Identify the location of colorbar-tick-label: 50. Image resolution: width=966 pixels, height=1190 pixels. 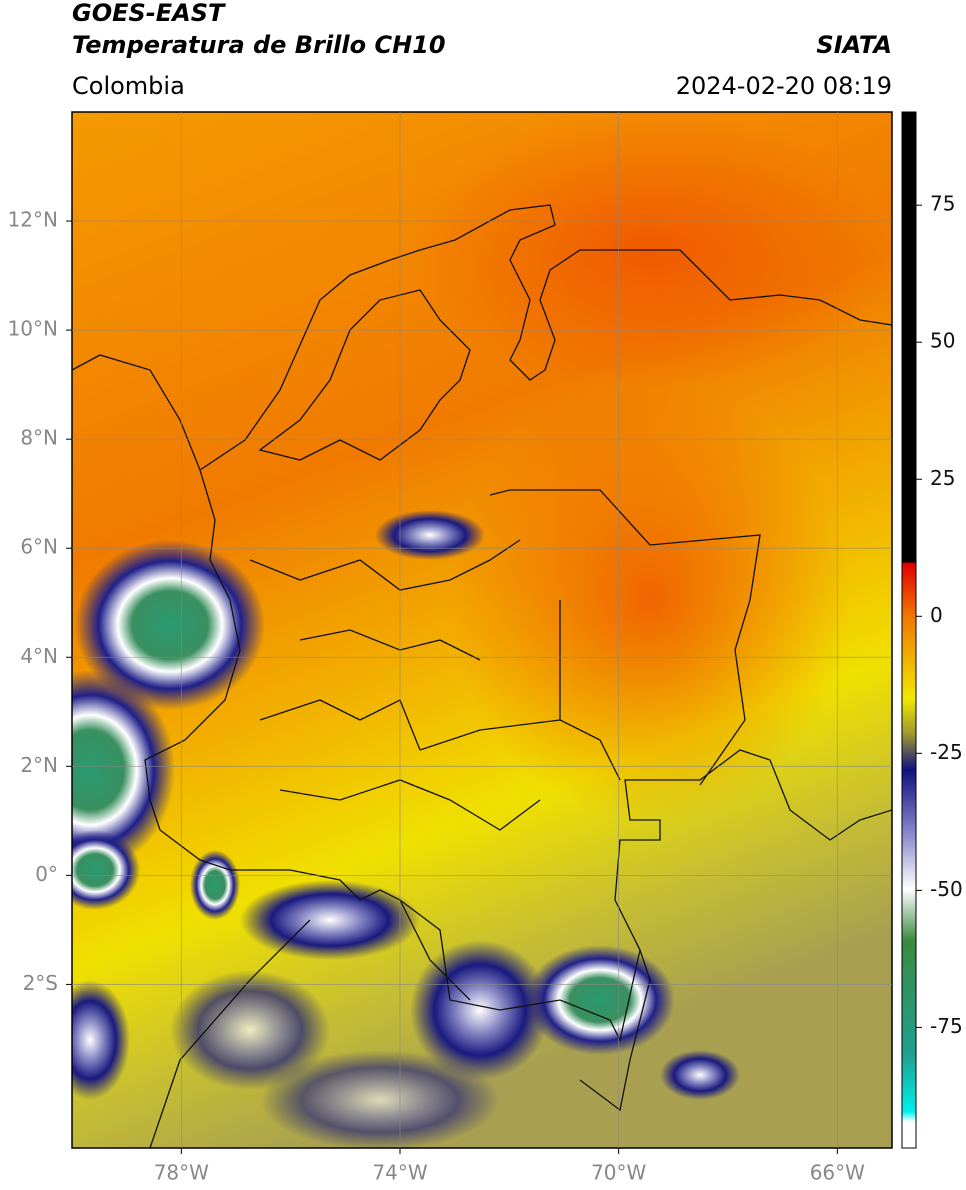
(942, 341).